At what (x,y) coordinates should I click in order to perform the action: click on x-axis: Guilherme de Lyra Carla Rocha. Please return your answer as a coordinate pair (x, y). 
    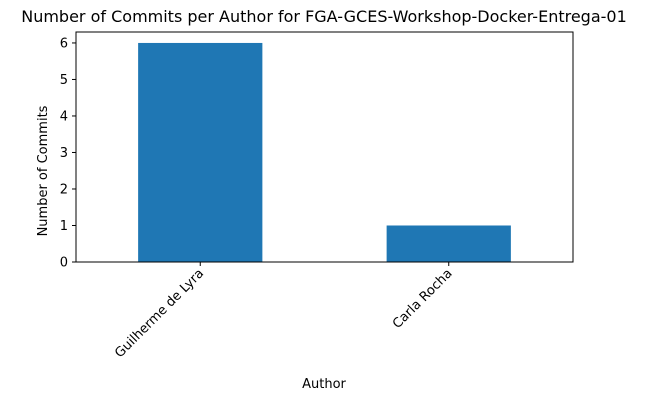
    Looking at the image, I should click on (284, 311).